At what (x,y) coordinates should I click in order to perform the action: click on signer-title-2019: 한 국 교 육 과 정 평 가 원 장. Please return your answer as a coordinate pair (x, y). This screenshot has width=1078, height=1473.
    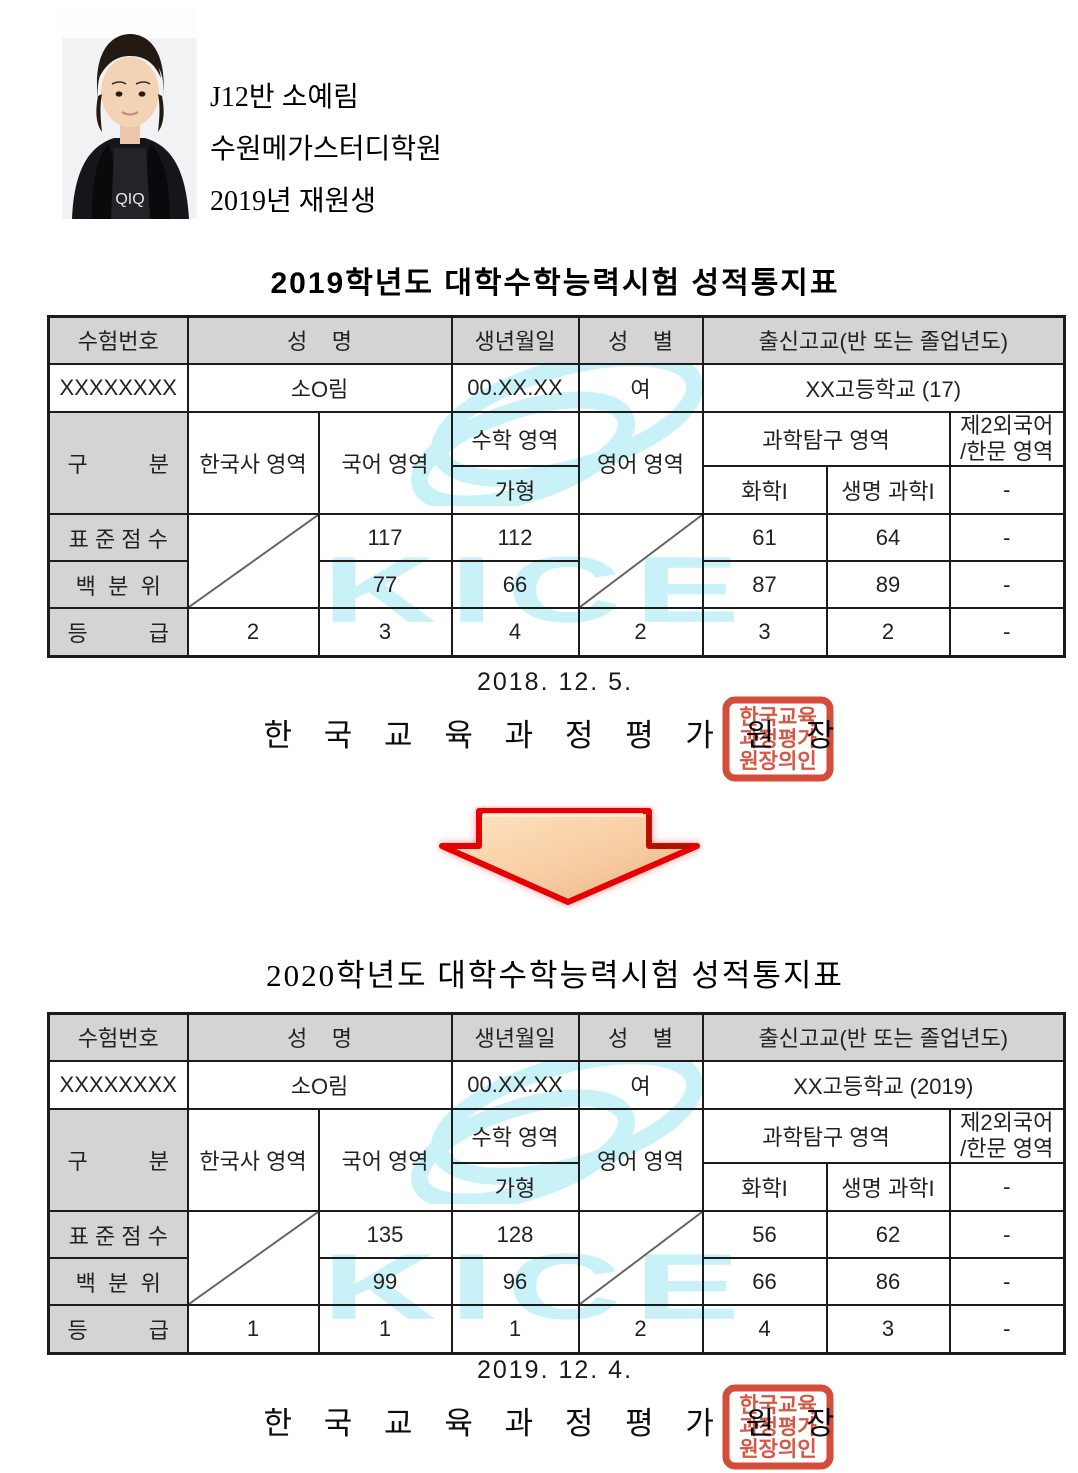
    Looking at the image, I should click on (555, 735).